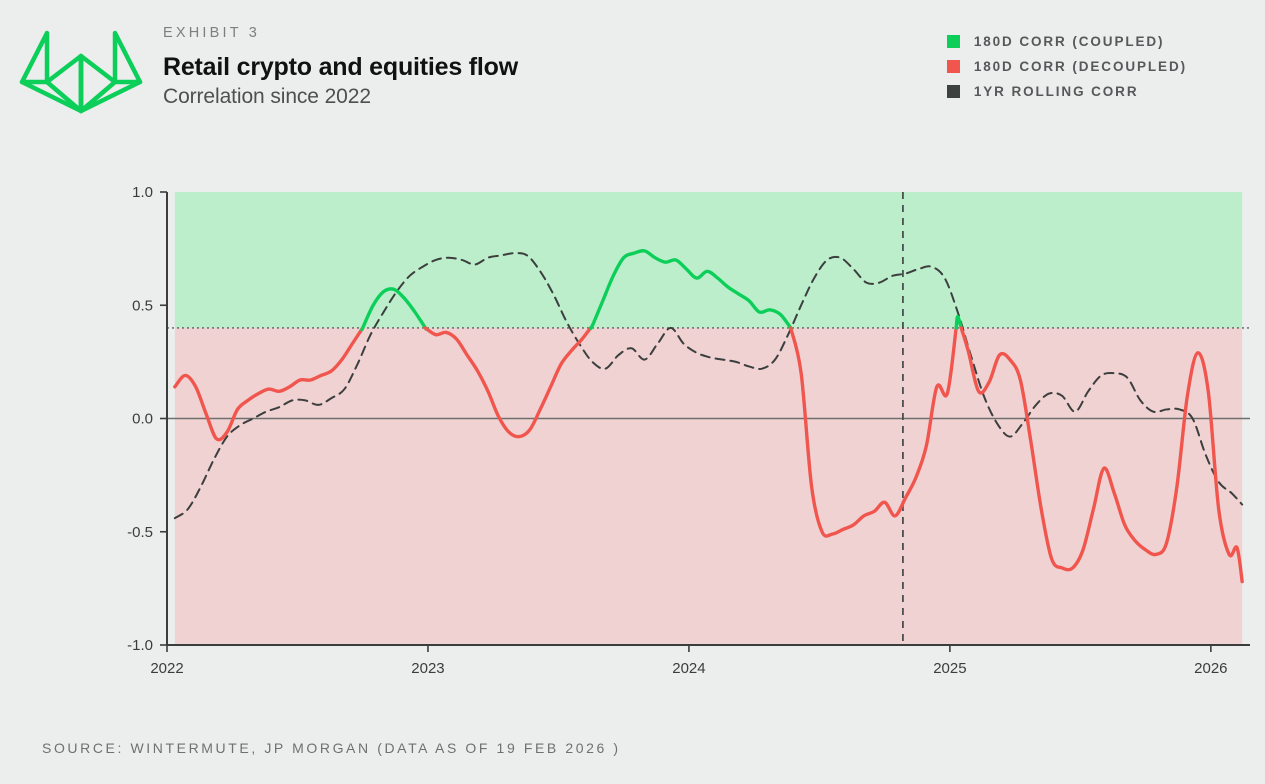  Describe the element at coordinates (953, 41) in the screenshot. I see `legend-swatch-coupled` at that location.